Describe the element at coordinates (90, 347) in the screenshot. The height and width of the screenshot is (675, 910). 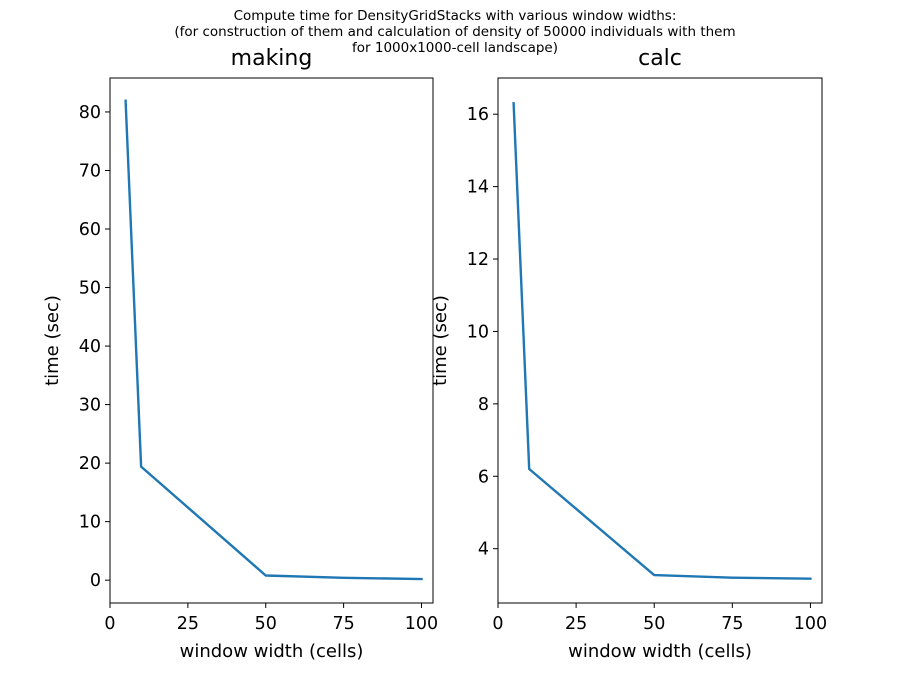
I see `y-tick-label: 40` at that location.